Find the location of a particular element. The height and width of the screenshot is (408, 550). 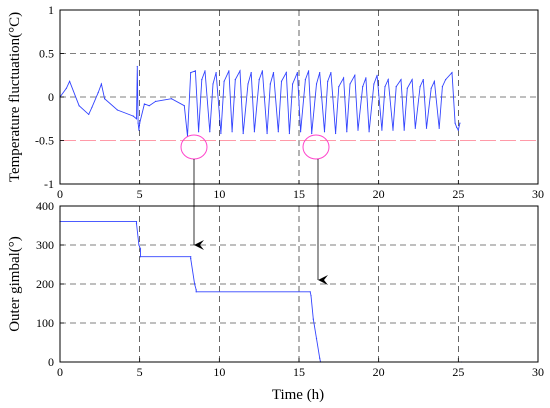

top-y-tick-labels: -1 -0.5 0 0.5 1 is located at coordinates (49, 97).